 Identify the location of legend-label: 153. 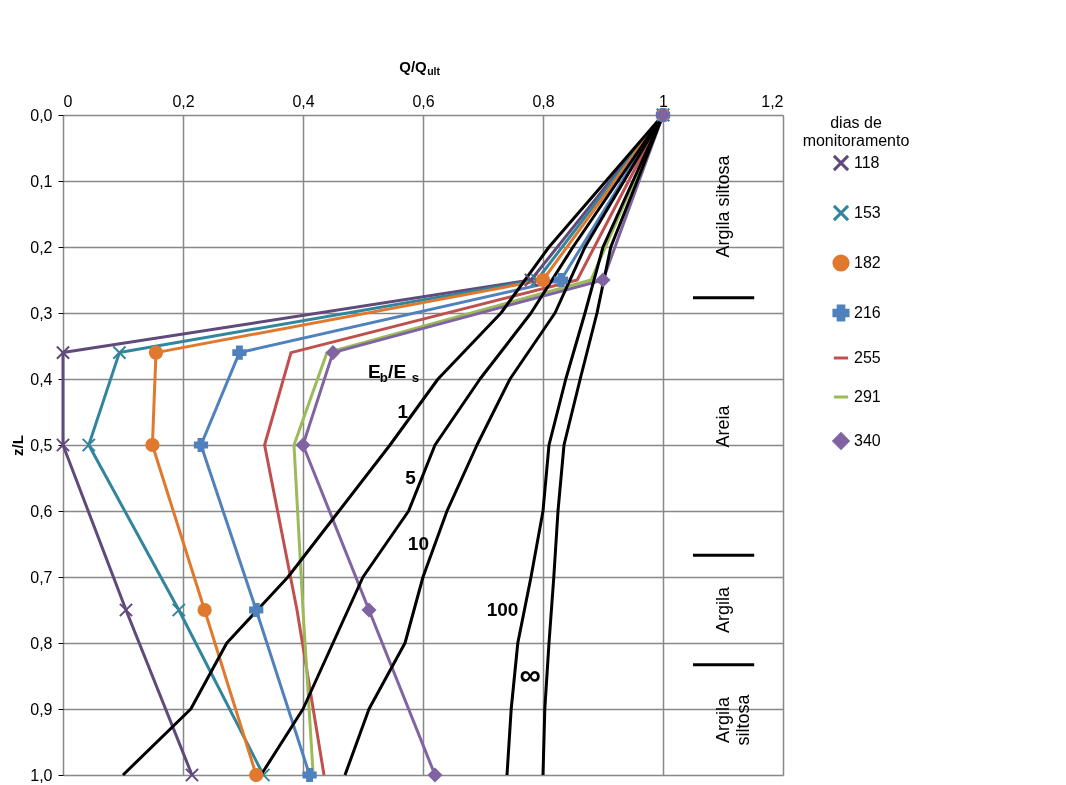
(867, 212).